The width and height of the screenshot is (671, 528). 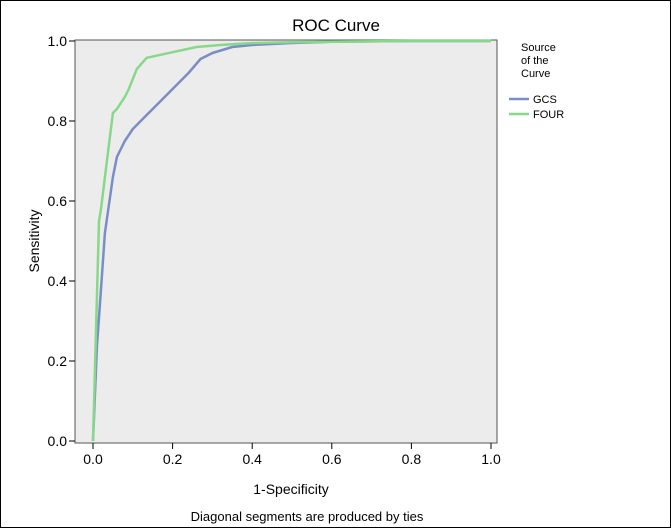 What do you see at coordinates (491, 459) in the screenshot?
I see `x-tick-label: 1.0` at bounding box center [491, 459].